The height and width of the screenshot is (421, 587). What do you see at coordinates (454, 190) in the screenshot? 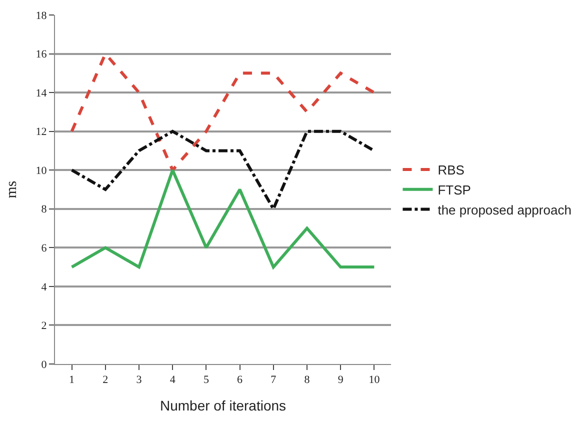
I see `legend-label: FTSP` at bounding box center [454, 190].